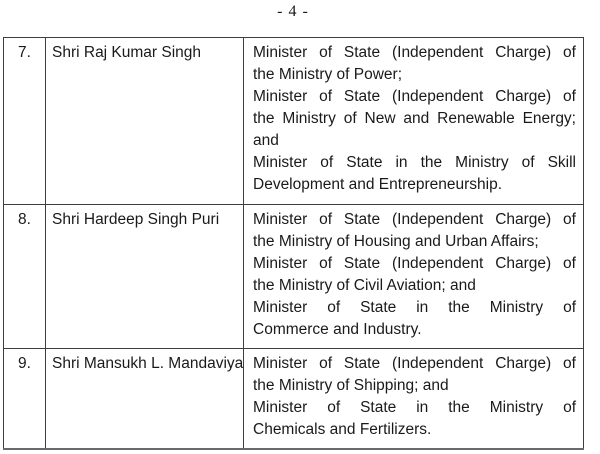  What do you see at coordinates (378, 184) in the screenshot?
I see `portfolio-line: Development and Entrepreneurship.` at bounding box center [378, 184].